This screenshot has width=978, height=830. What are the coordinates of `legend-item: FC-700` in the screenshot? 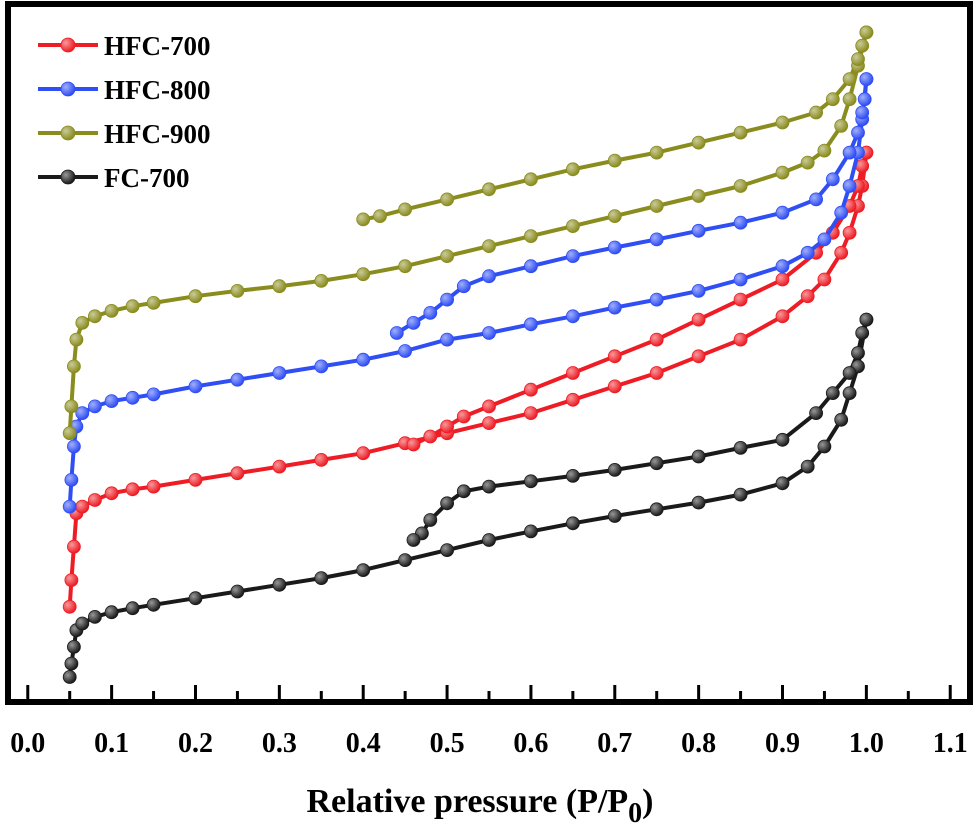 It's located at (113, 178).